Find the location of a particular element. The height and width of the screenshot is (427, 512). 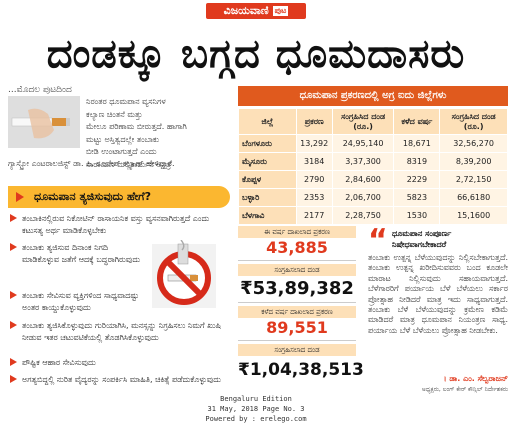

district-cell: ಬೆಂಗಳೂರು is located at coordinates (267, 143).